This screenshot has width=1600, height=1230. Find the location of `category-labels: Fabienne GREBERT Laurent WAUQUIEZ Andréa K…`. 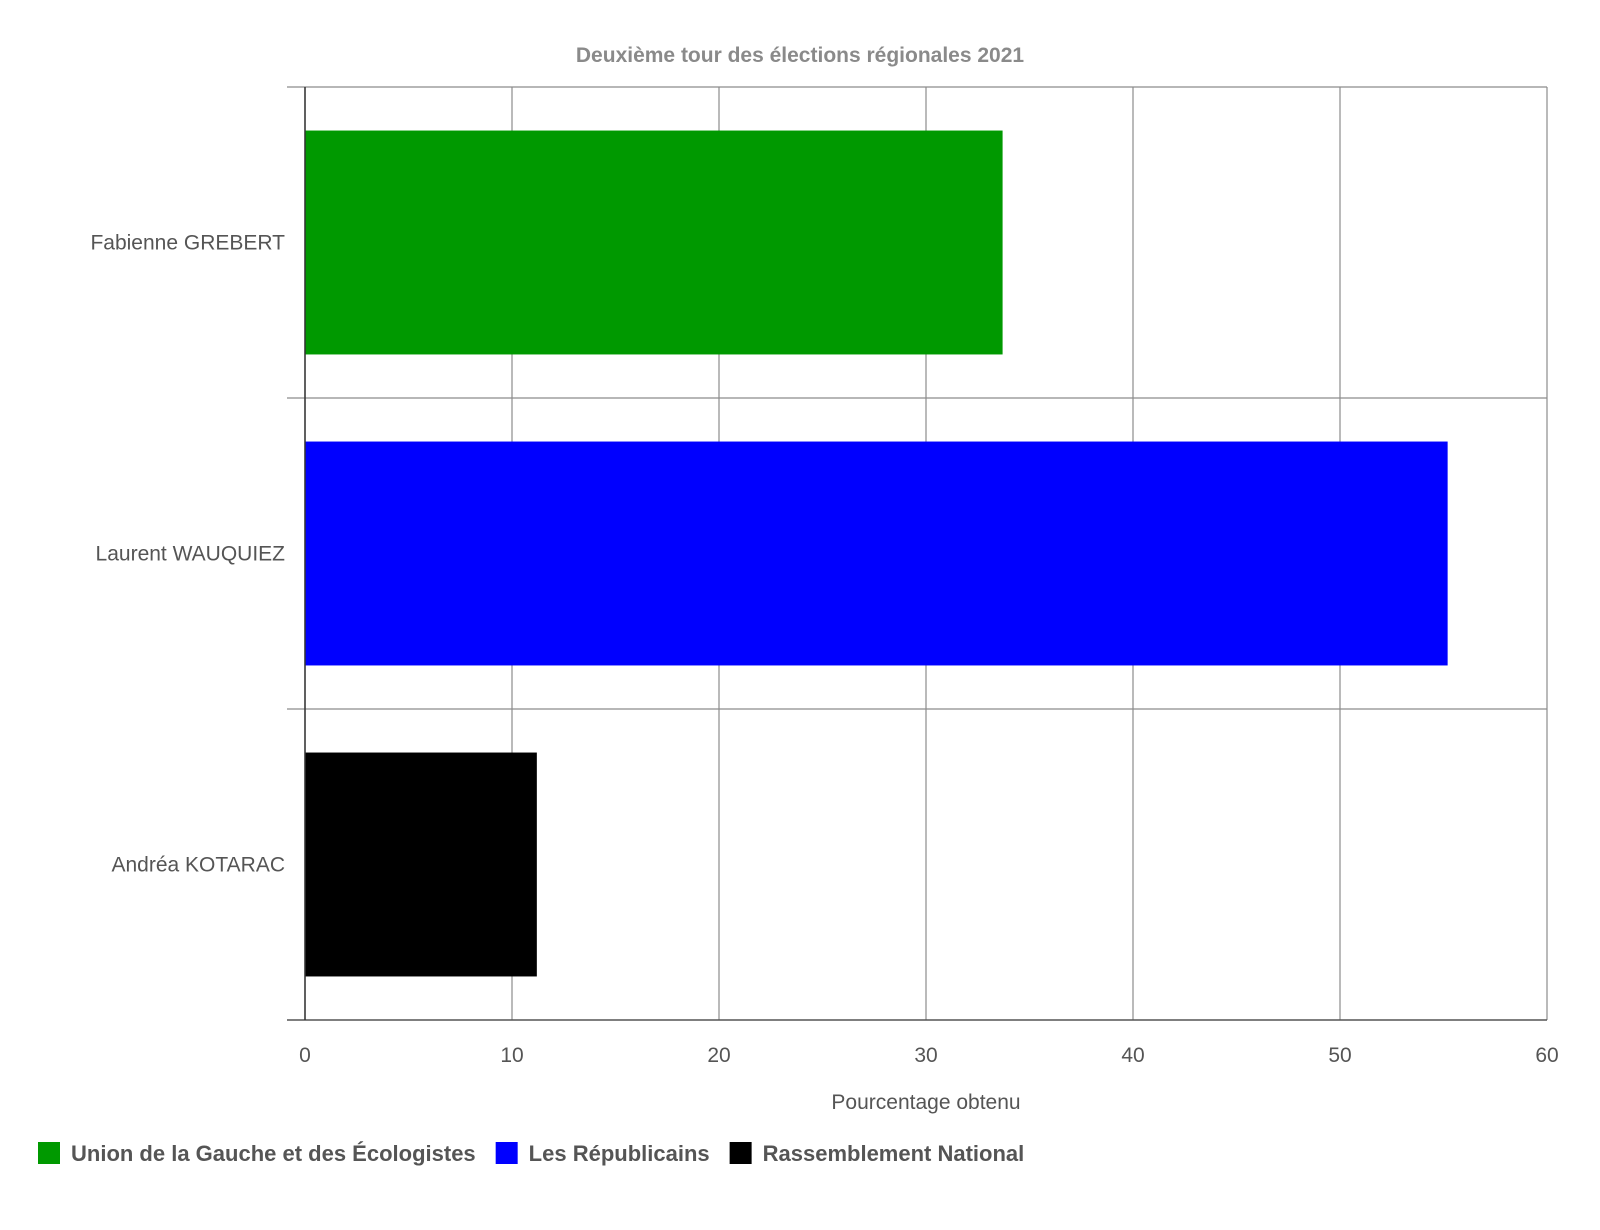

category-labels: Fabienne GREBERT Laurent WAUQUIEZ Andréa K… is located at coordinates (187, 554).